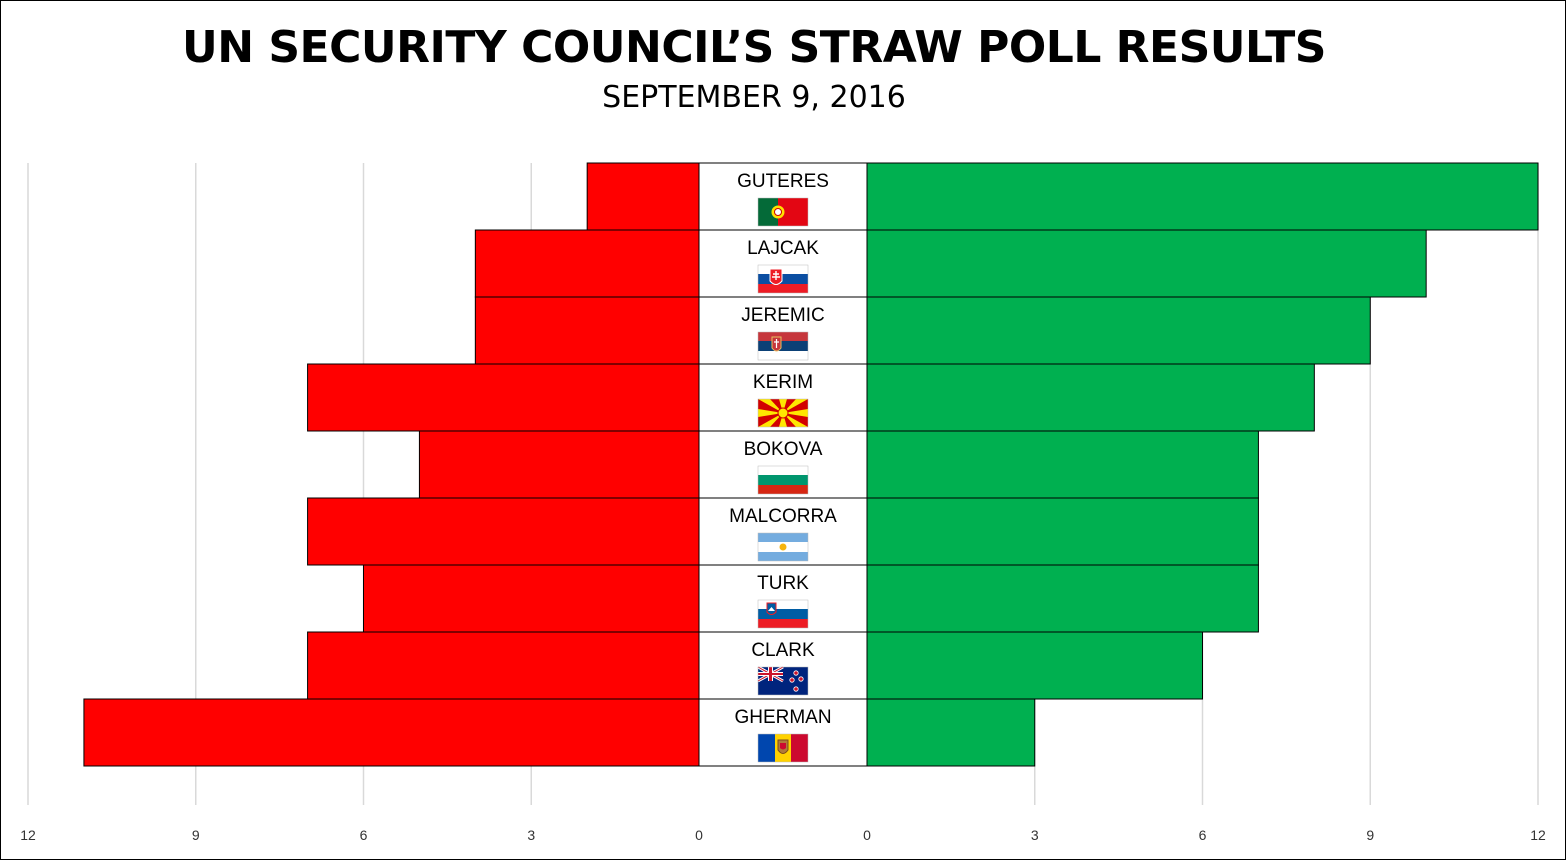  I want to click on bar-encourage-kerim, so click(1090, 397).